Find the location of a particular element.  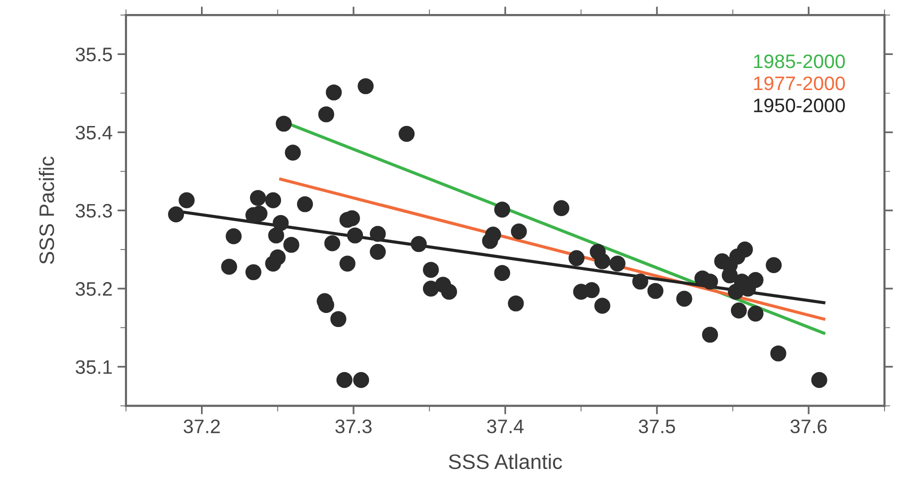

y-tick-label: 35.3 is located at coordinates (94, 211).